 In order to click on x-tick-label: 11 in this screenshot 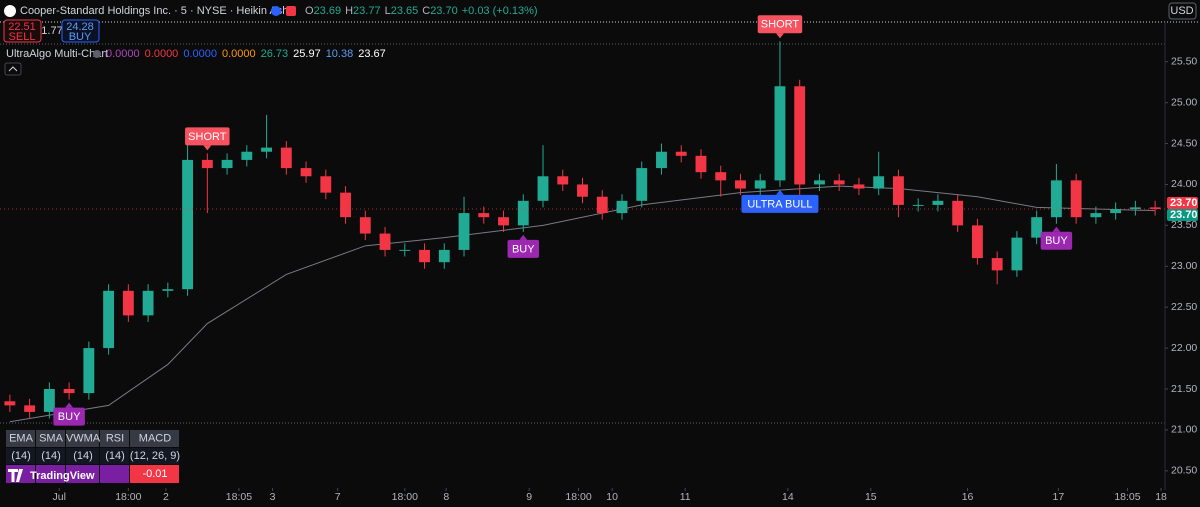, I will do `click(685, 497)`.